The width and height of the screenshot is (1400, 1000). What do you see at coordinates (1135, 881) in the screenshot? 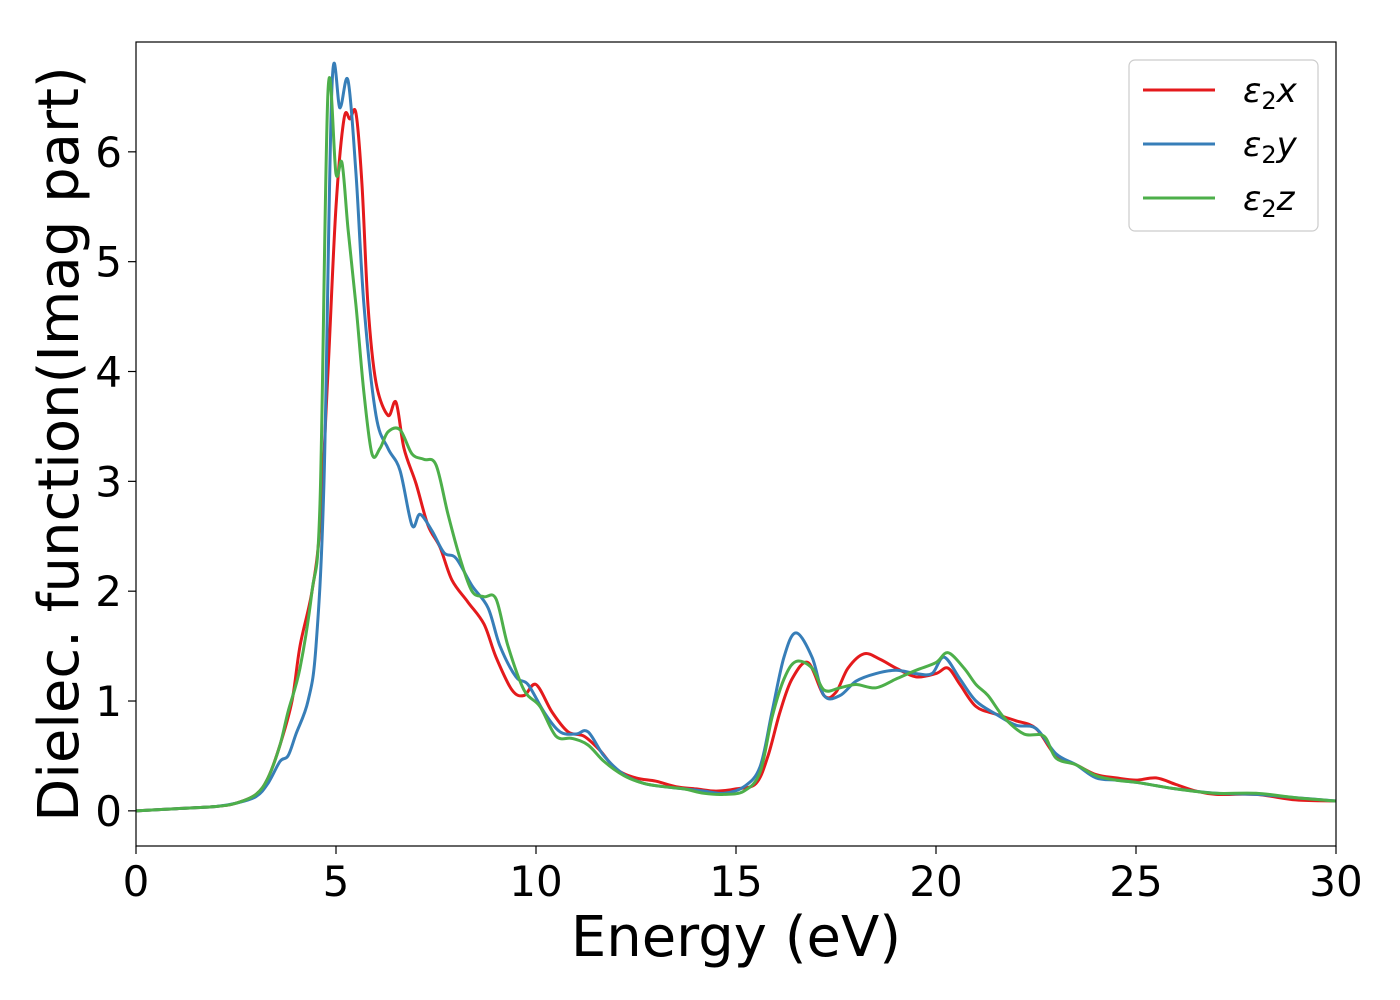
I see `x-tick-label: 25` at bounding box center [1135, 881].